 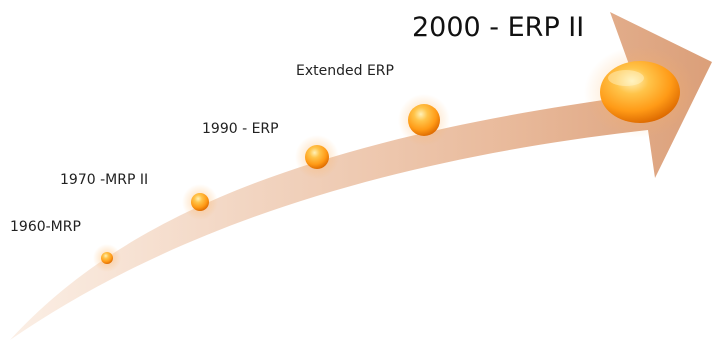 I want to click on milestone-node-1990, so click(x=317, y=157).